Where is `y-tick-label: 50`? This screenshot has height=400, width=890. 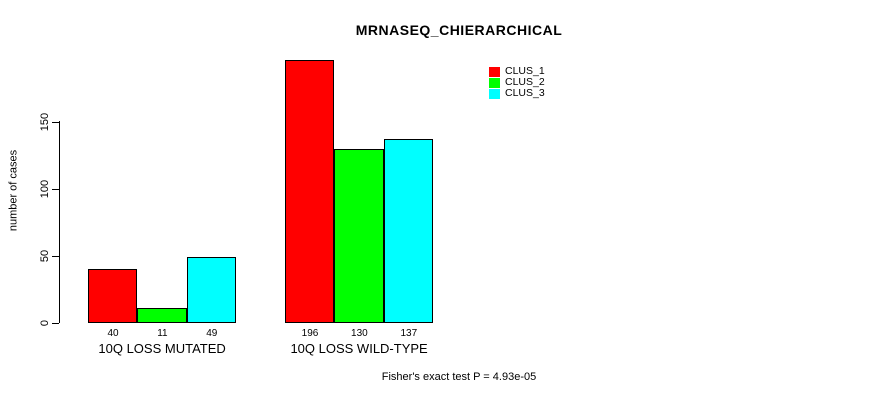 y-tick-label: 50 is located at coordinates (45, 256).